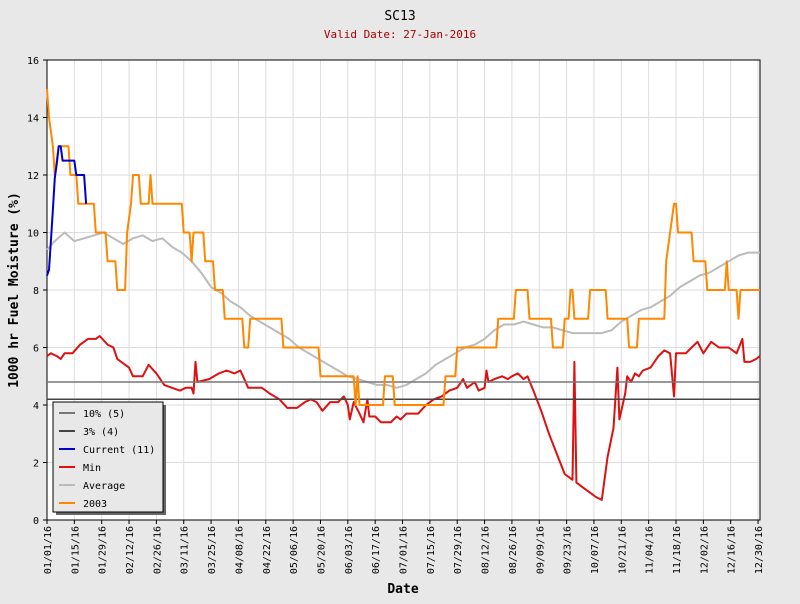 Image resolution: width=800 pixels, height=604 pixels. I want to click on x-tick-label: 06/03/16, so click(349, 550).